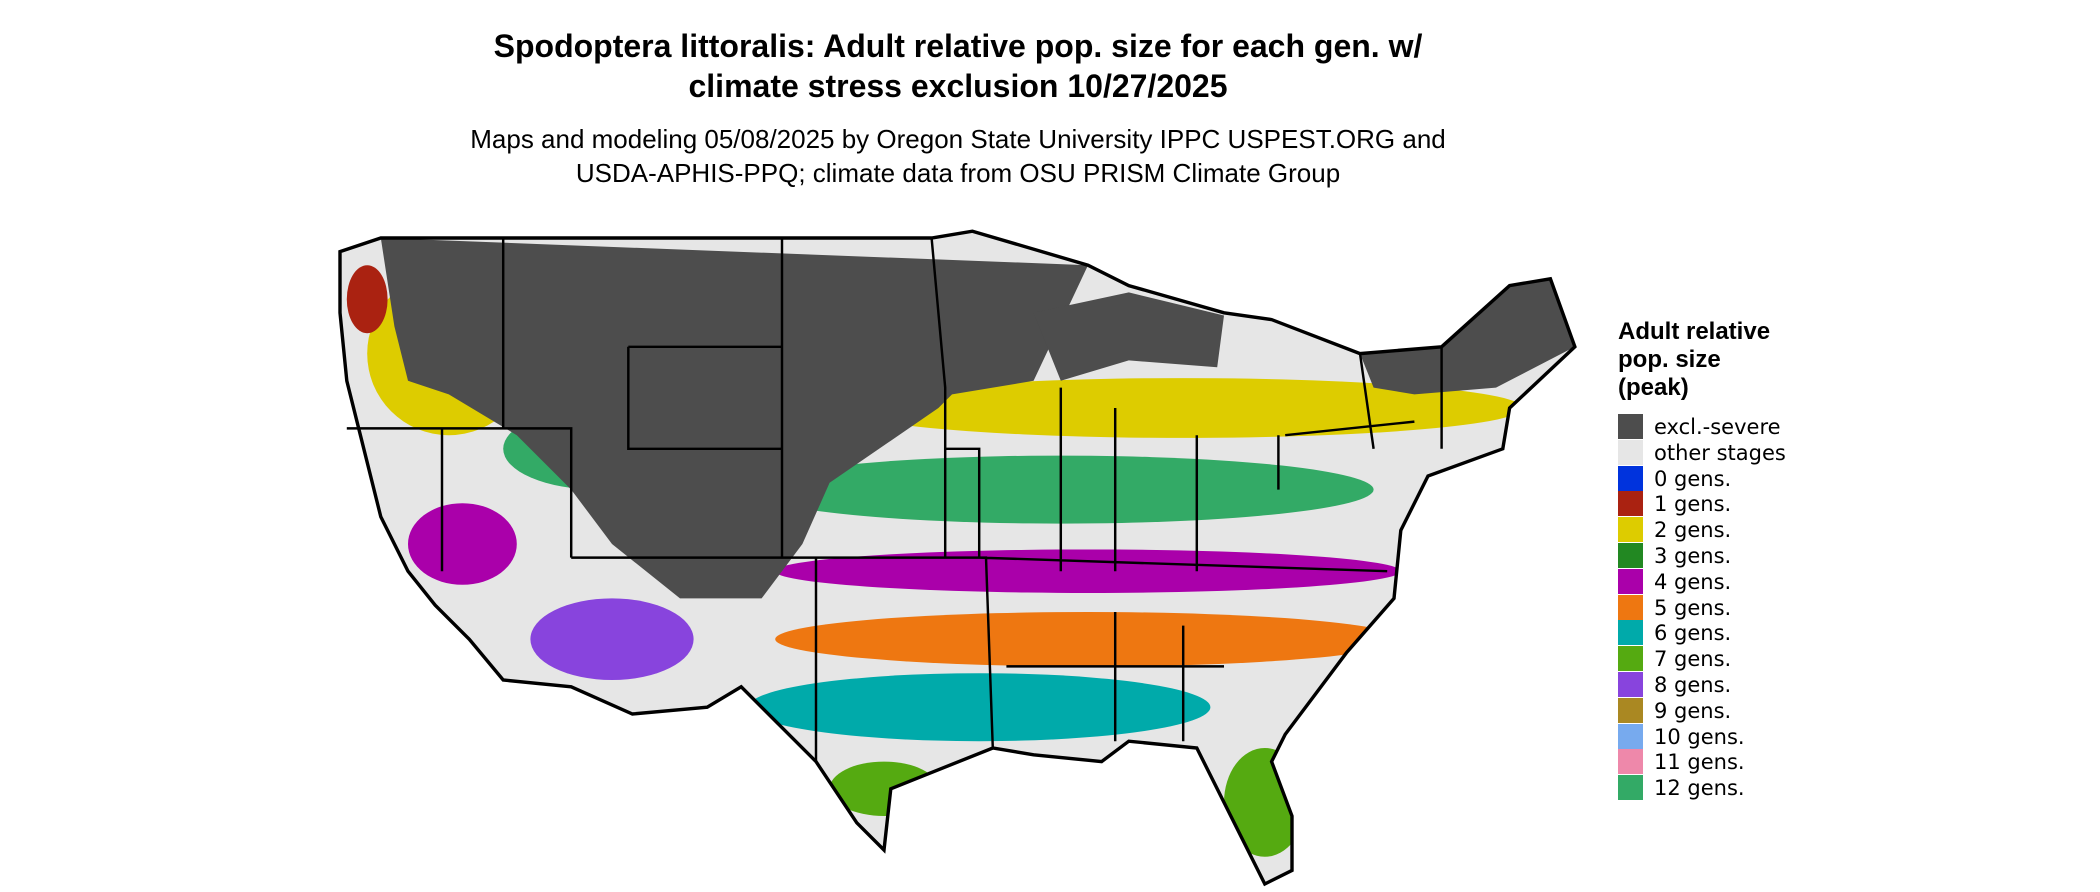 The image size is (2100, 892). Describe the element at coordinates (1694, 331) in the screenshot. I see `legend-title: Adult relative` at that location.